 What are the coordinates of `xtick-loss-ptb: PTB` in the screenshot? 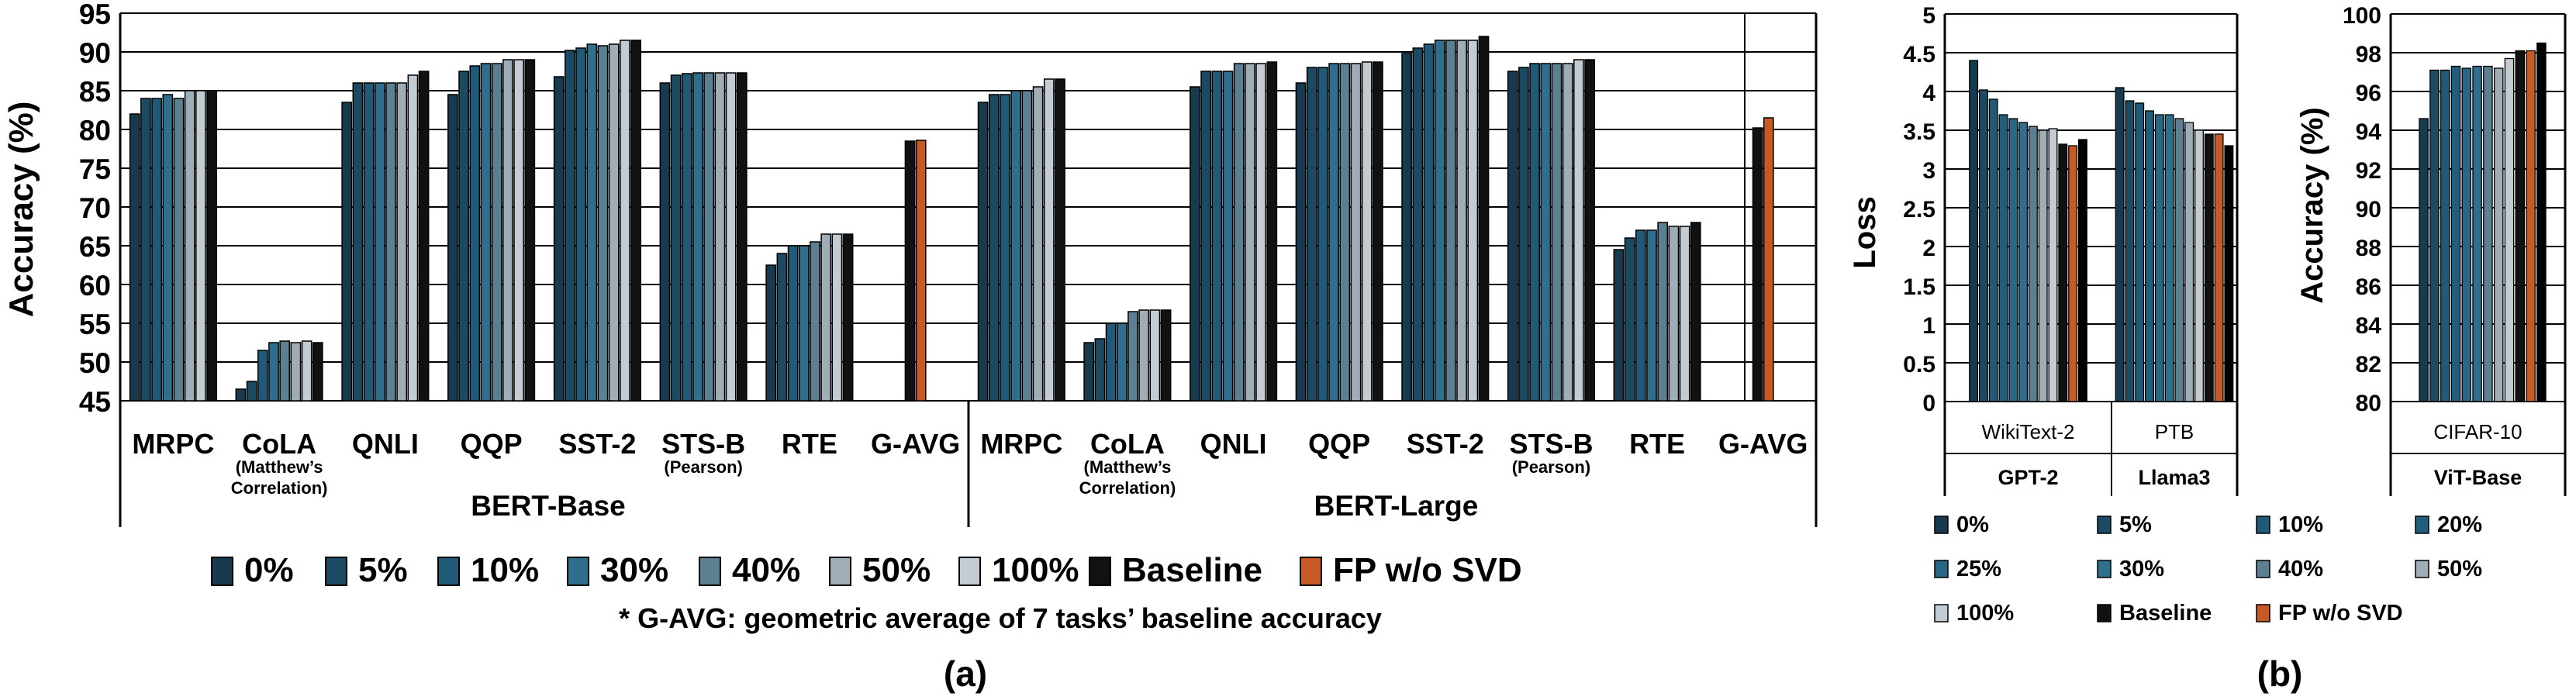 It's located at (2174, 431).